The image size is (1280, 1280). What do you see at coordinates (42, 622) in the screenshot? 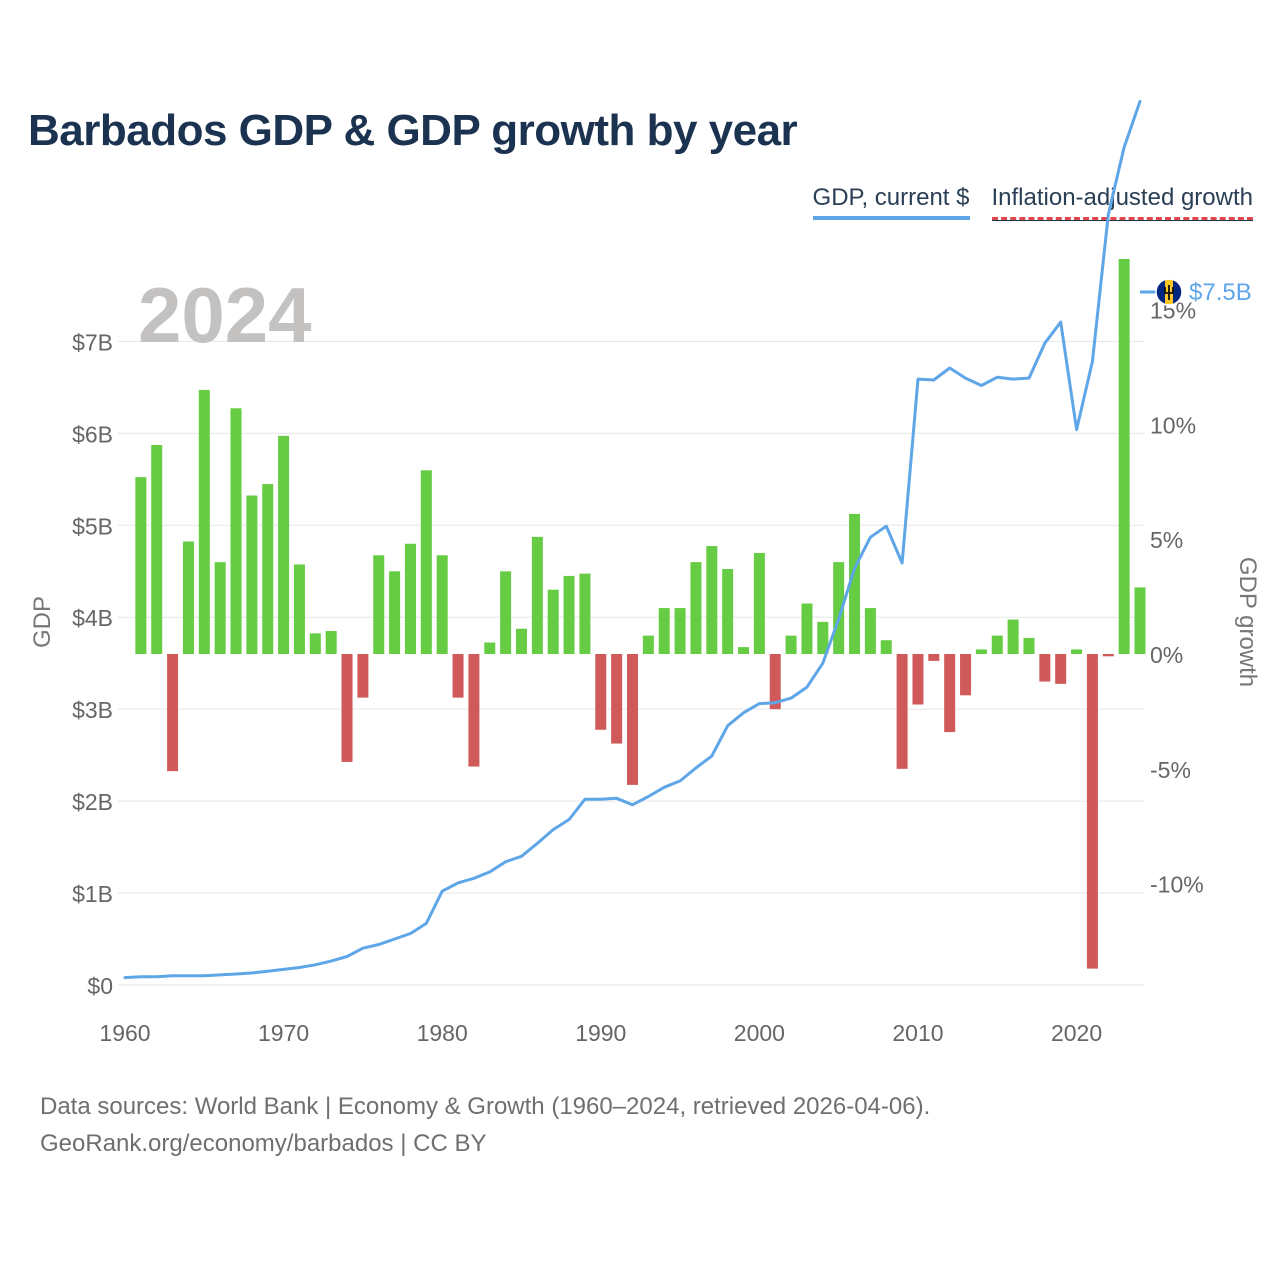
I see `left-axis-label: GDP` at bounding box center [42, 622].